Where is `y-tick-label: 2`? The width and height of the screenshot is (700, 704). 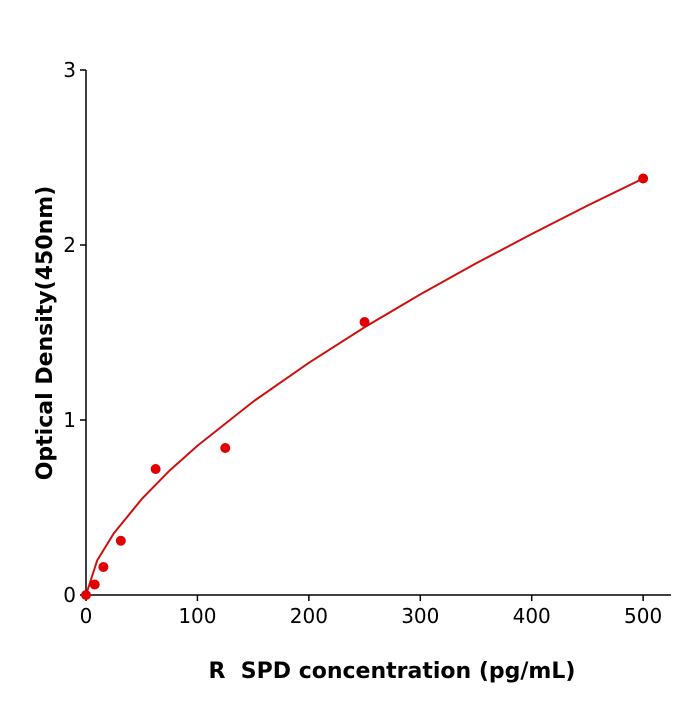 y-tick-label: 2 is located at coordinates (69, 245).